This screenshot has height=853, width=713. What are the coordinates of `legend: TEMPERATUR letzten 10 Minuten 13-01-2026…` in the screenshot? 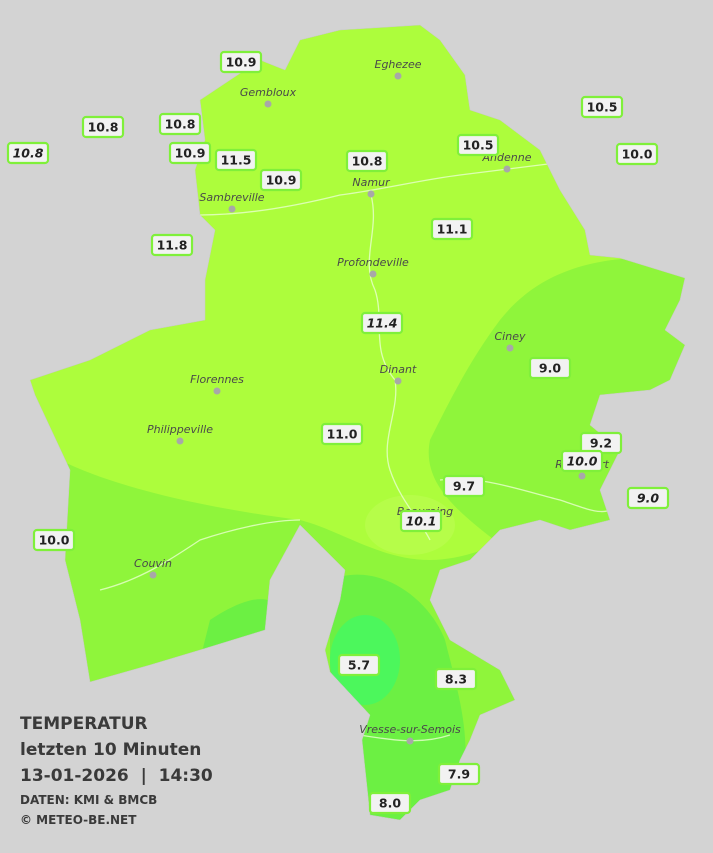 It's located at (116, 770).